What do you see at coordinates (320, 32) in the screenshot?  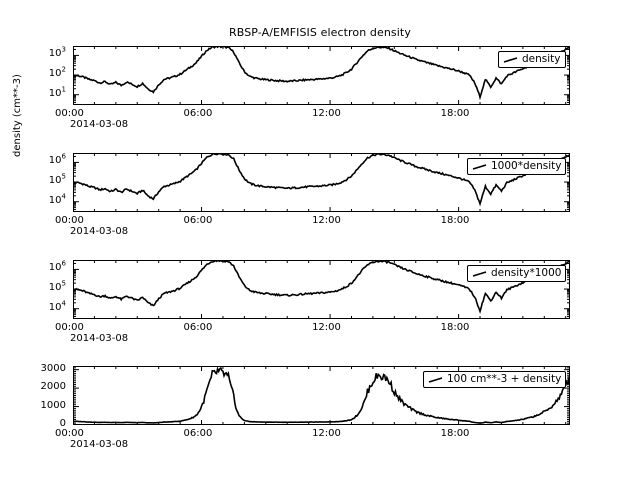 I see `page-title: RBSP-A/EMFISIS electron density` at bounding box center [320, 32].